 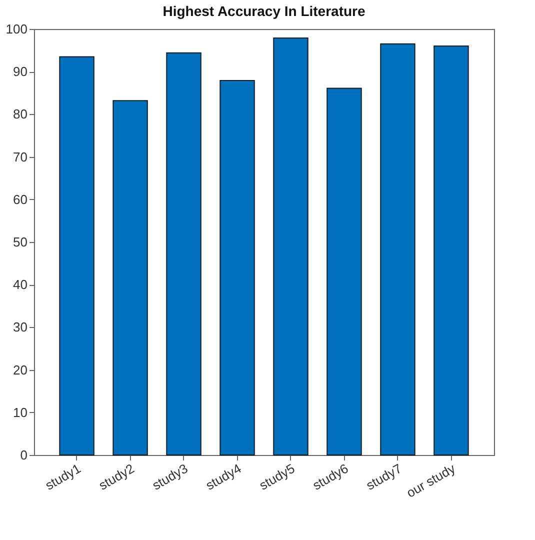 What do you see at coordinates (20, 284) in the screenshot?
I see `y-tick-label: 40` at bounding box center [20, 284].